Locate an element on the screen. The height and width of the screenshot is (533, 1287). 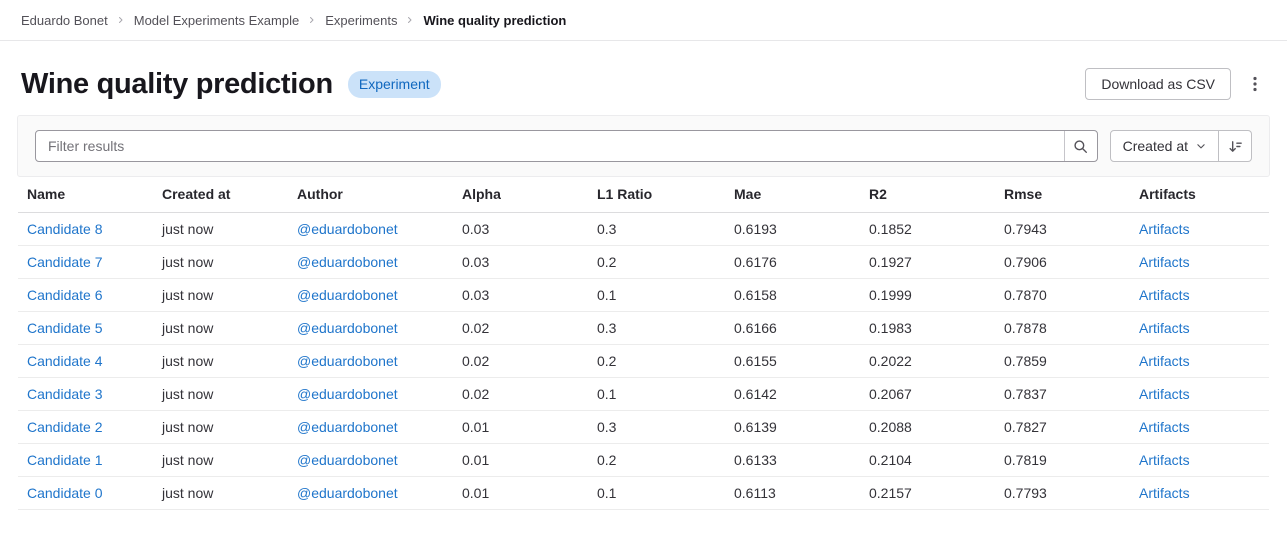
candidate-link: Candidate 8 is located at coordinates (65, 228).